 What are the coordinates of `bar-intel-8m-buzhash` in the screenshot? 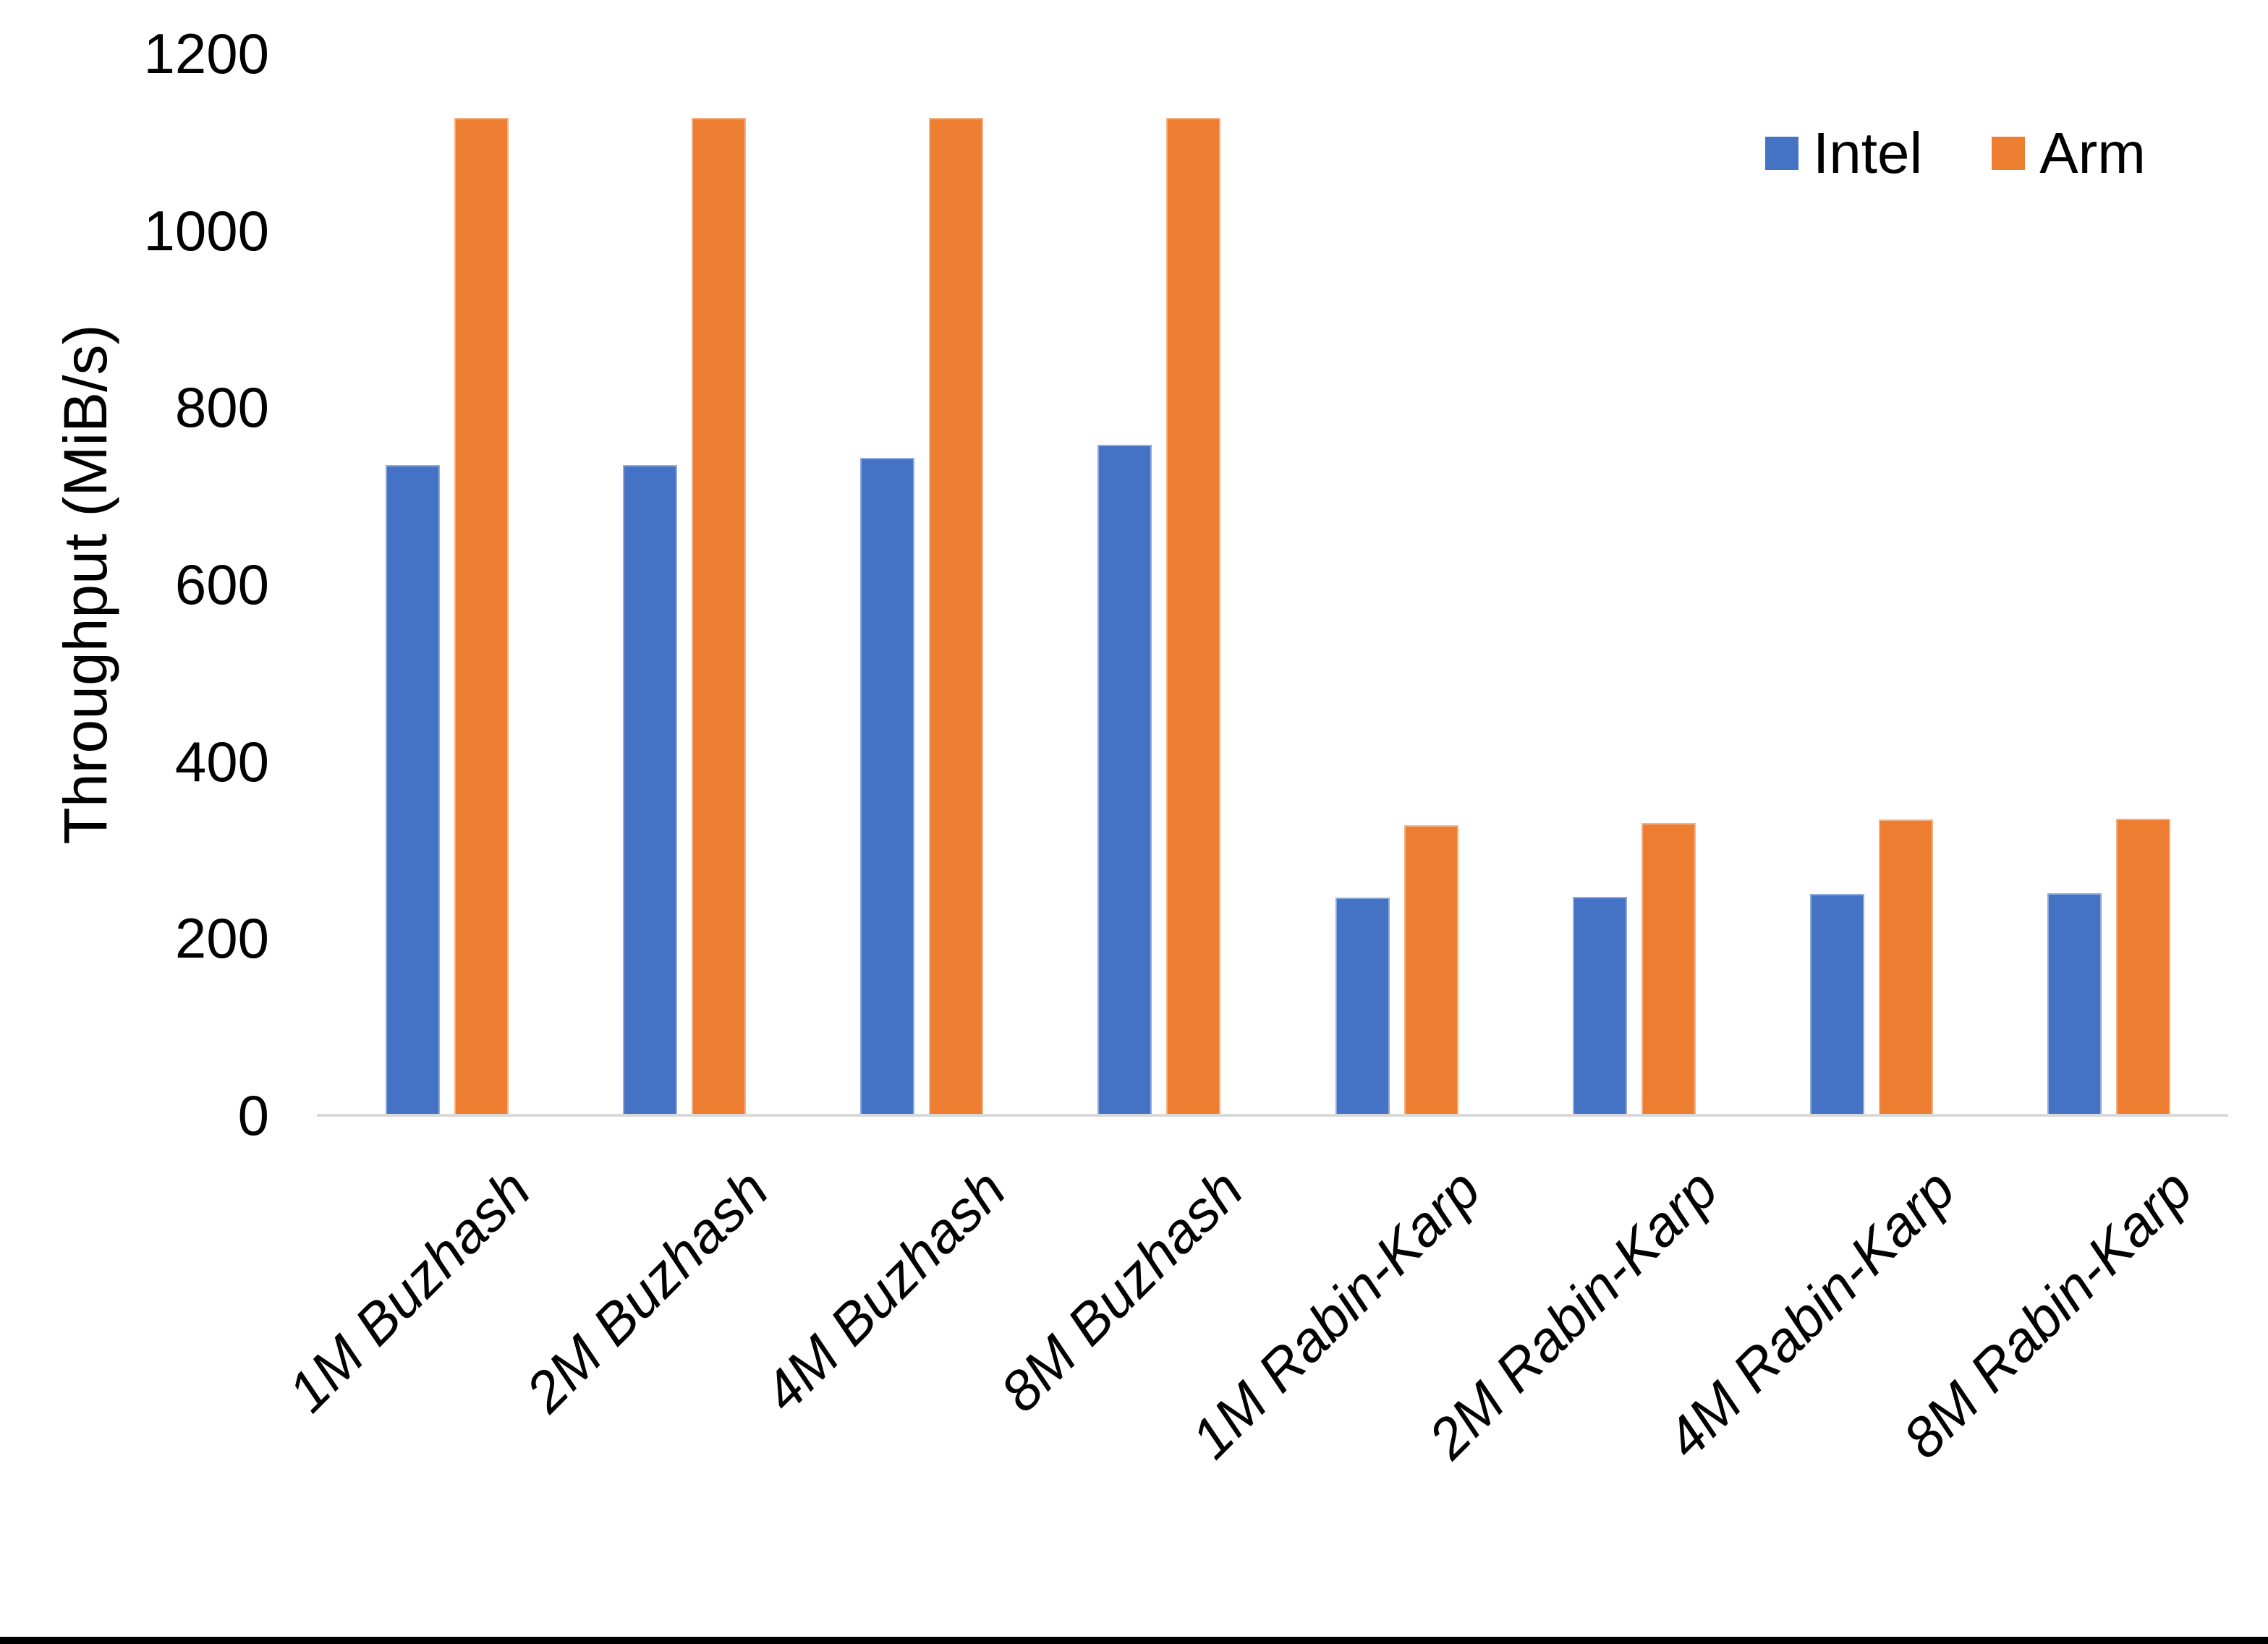 It's located at (1124, 779).